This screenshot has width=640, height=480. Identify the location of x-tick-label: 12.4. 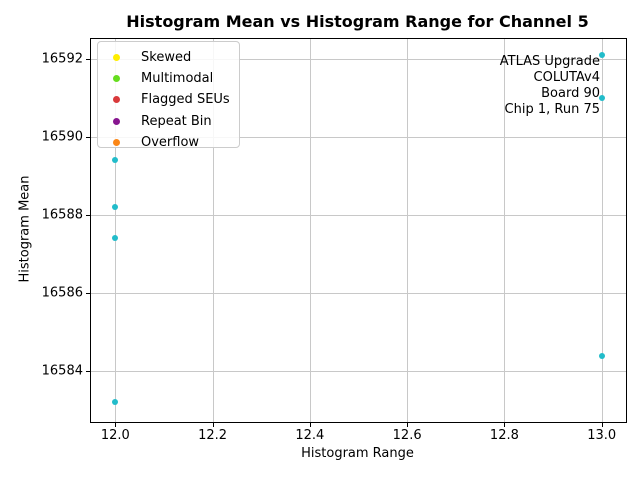
(310, 435).